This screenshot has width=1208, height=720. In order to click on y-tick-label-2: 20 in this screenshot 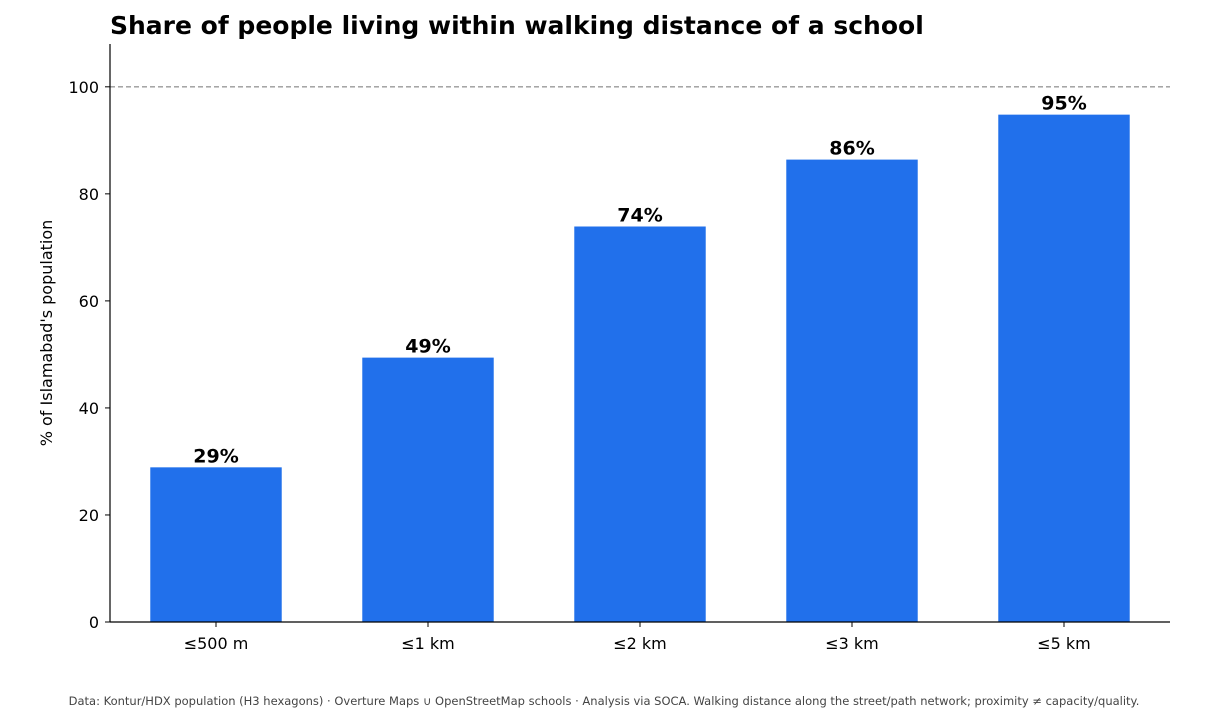, I will do `click(89, 515)`.